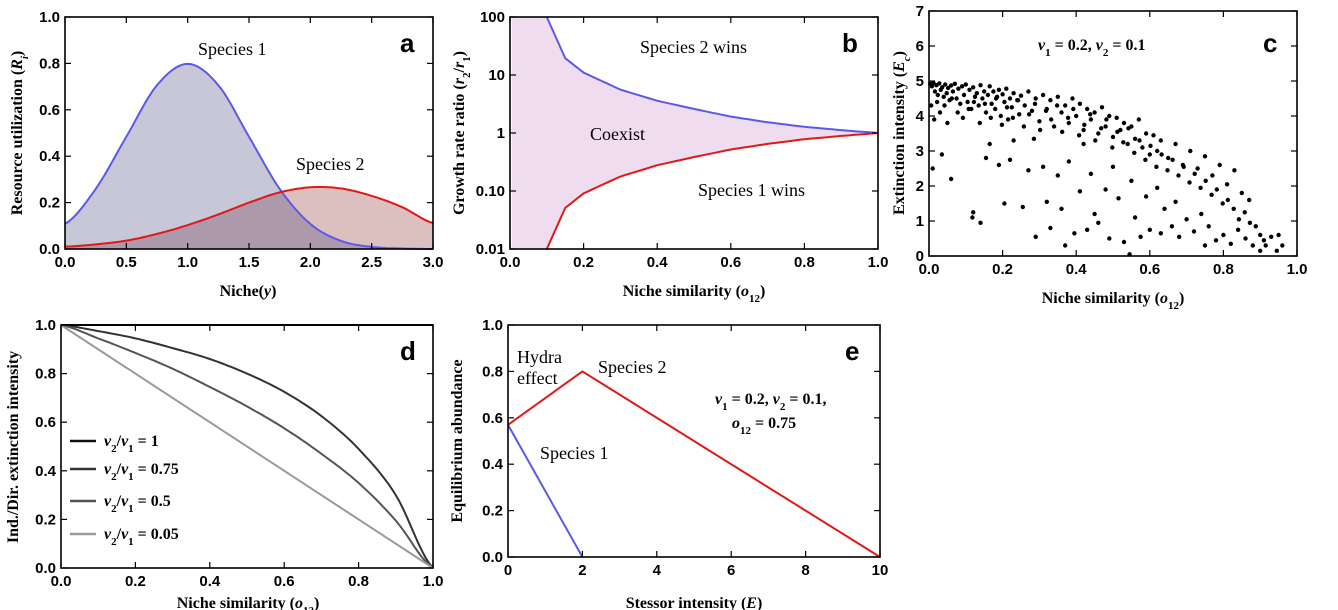 This screenshot has width=1338, height=610. What do you see at coordinates (694, 441) in the screenshot?
I see `plot-frame` at bounding box center [694, 441].